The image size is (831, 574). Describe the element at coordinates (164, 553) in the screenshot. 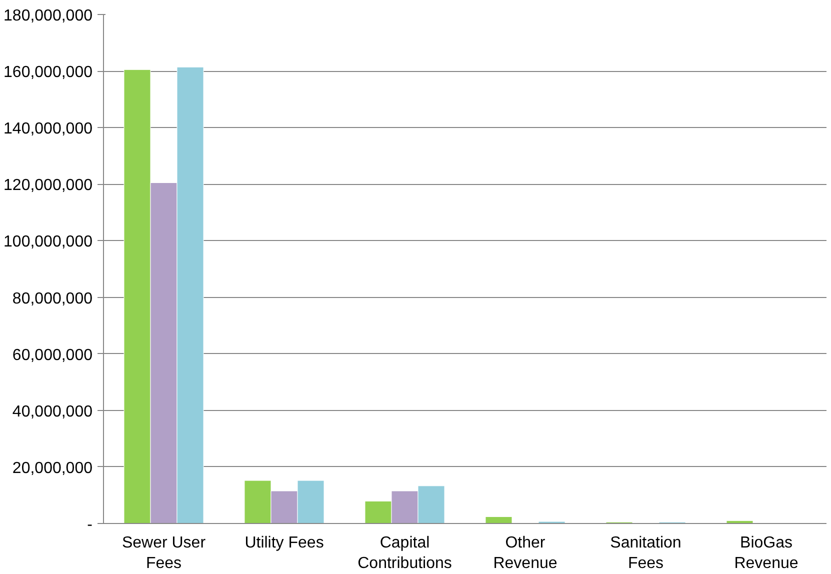

I see `x-tick-label: Sewer User Fees` at that location.